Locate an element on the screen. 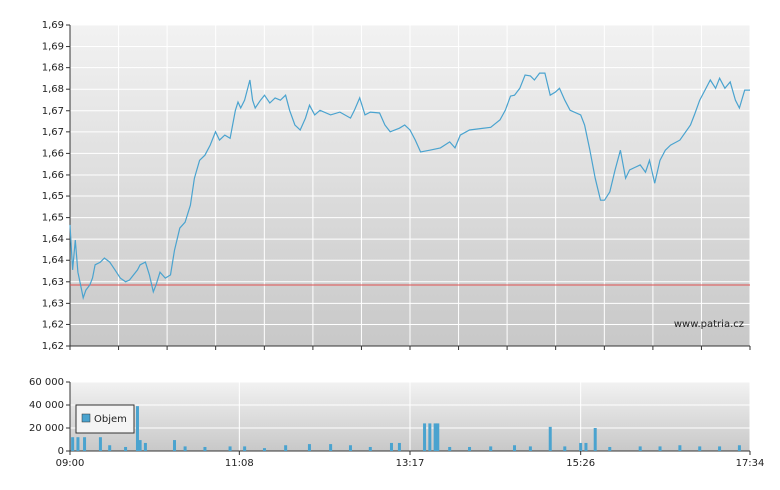 This screenshot has height=490, width=780. x-tick-label: 11:08 is located at coordinates (239, 463).